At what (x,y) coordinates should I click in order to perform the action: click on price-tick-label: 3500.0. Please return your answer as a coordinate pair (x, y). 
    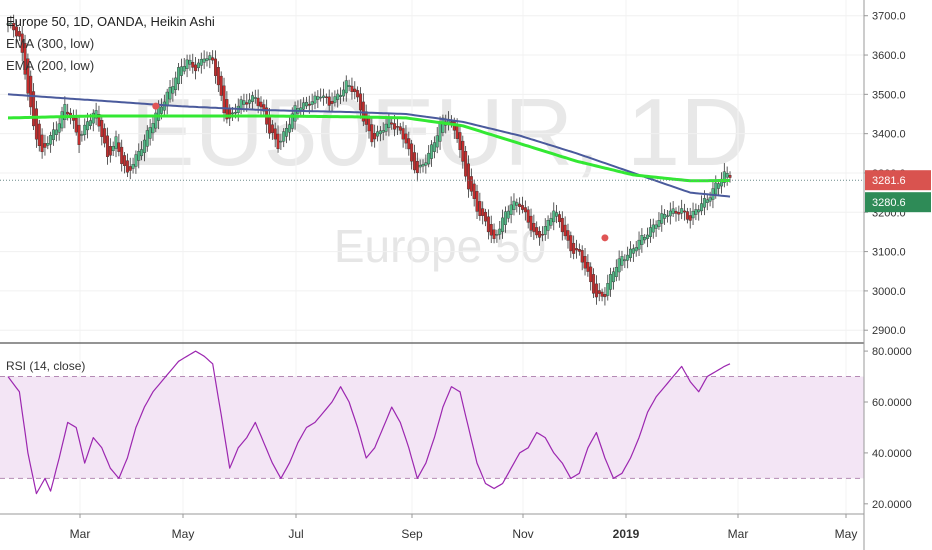
    Looking at the image, I should click on (889, 95).